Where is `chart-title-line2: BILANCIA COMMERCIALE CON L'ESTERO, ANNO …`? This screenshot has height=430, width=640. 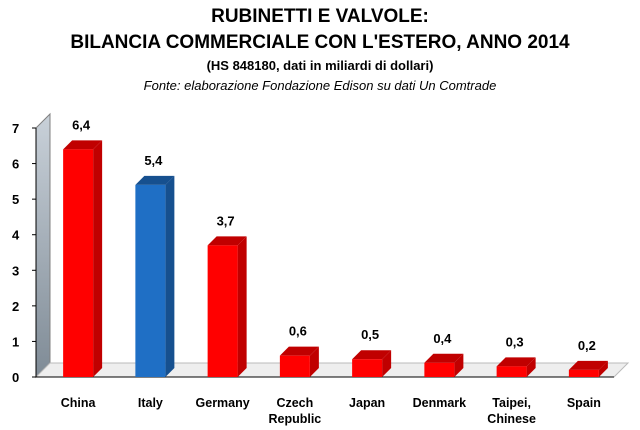 chart-title-line2: BILANCIA COMMERCIALE CON L'ESTERO, ANNO … is located at coordinates (320, 42).